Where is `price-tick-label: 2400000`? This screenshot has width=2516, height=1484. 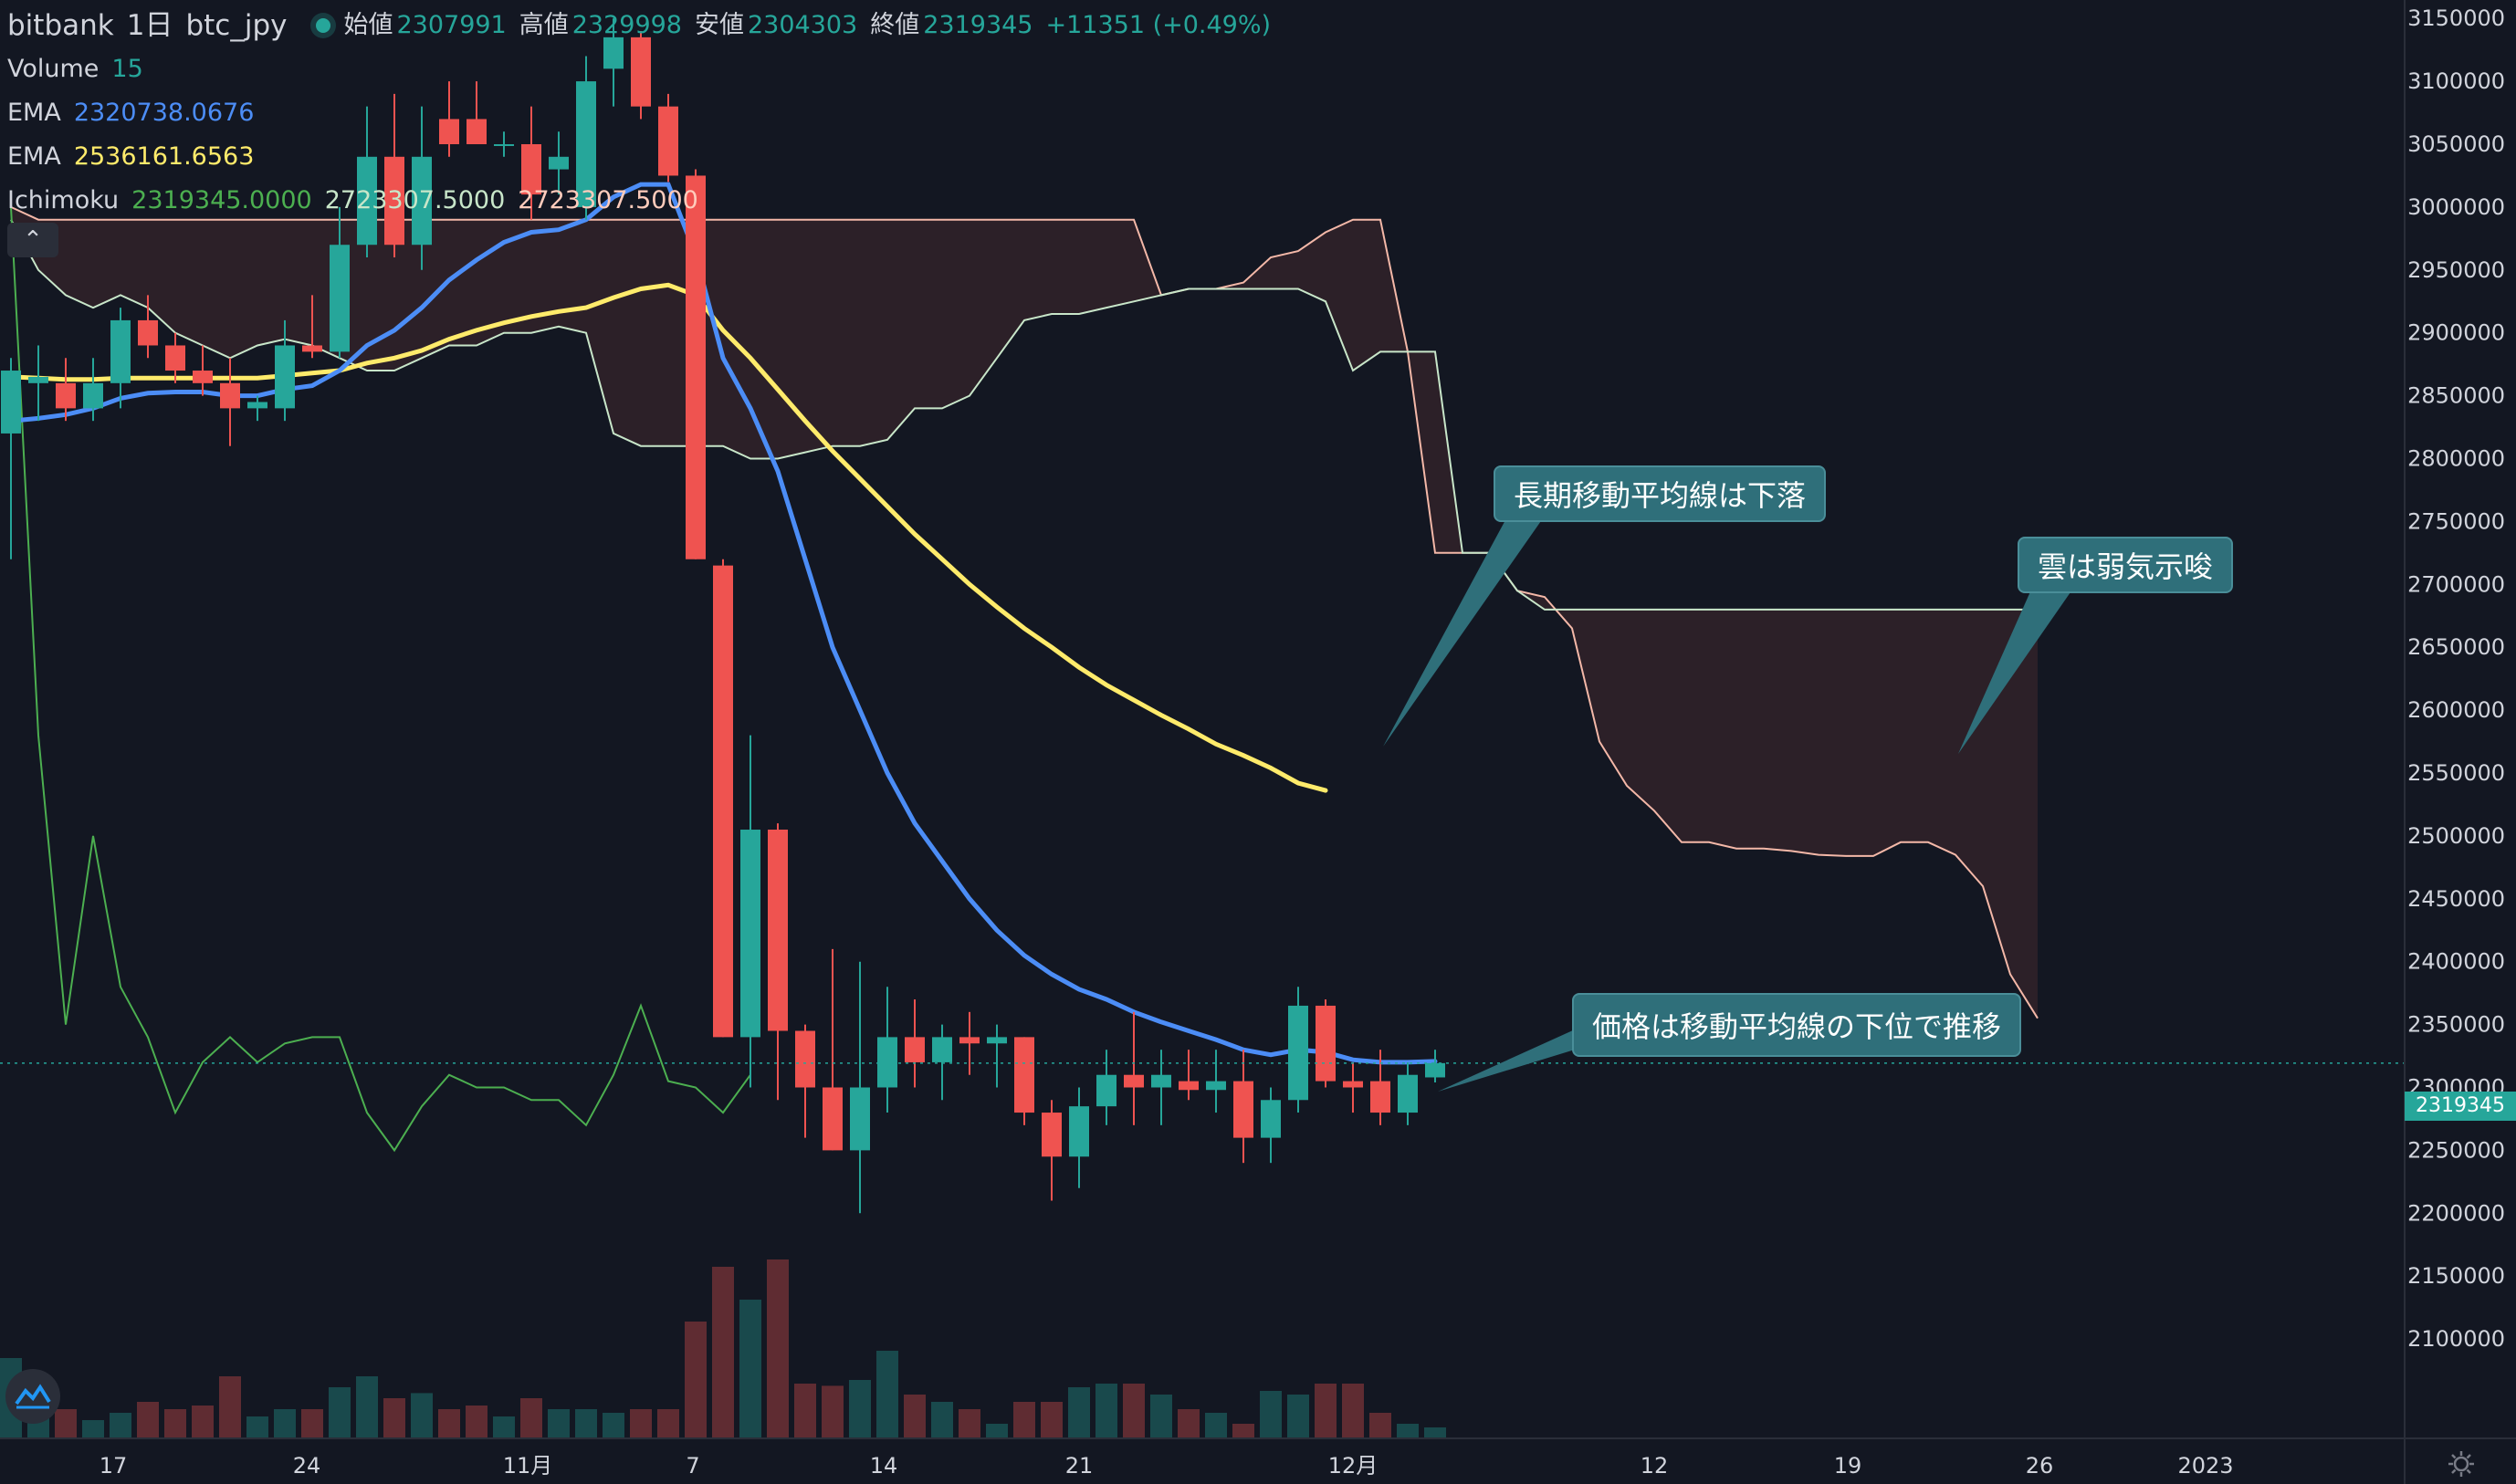
price-tick-label: 2400000 is located at coordinates (2456, 962).